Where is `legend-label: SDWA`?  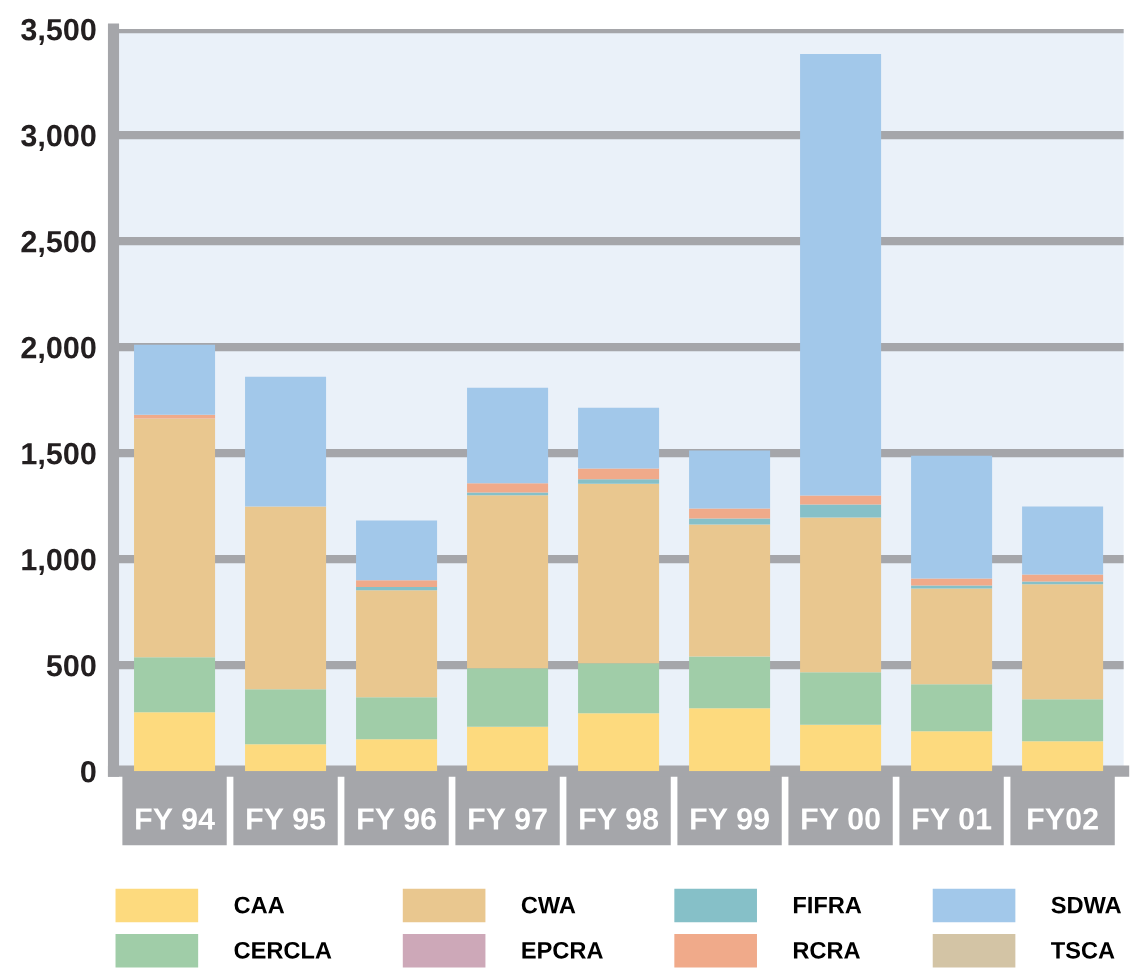 legend-label: SDWA is located at coordinates (1086, 905).